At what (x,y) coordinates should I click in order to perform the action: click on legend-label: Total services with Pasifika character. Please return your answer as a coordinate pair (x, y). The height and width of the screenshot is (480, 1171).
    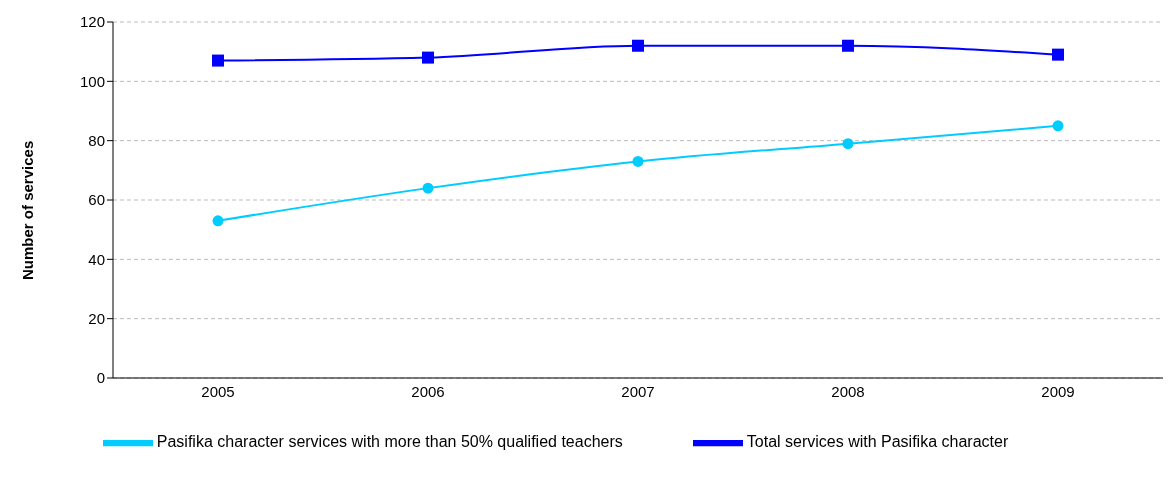
    Looking at the image, I should click on (877, 442).